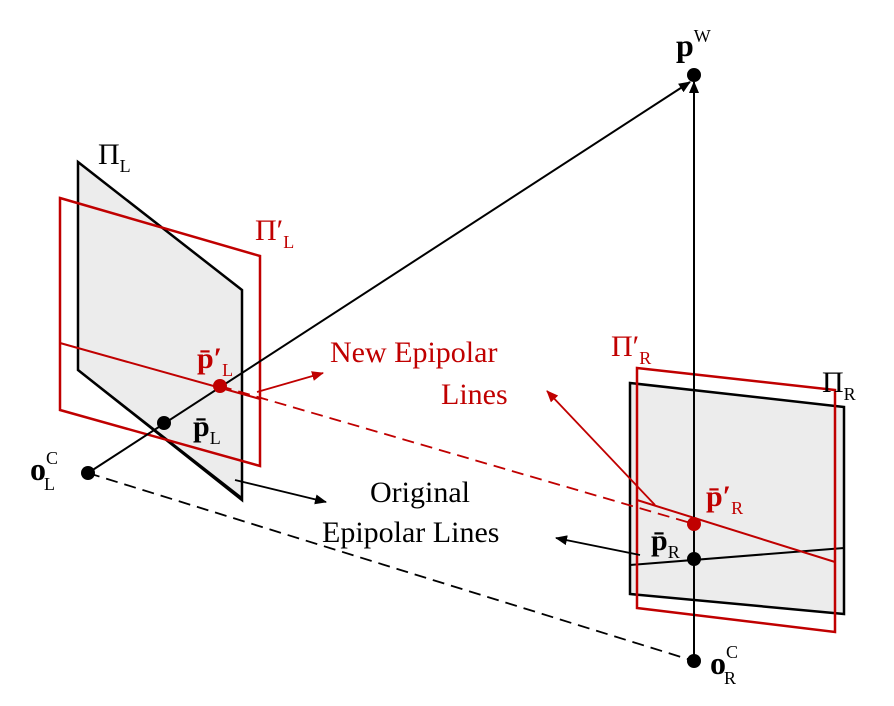 Image resolution: width=894 pixels, height=706 pixels. I want to click on right-camera-center-dot, so click(694, 661).